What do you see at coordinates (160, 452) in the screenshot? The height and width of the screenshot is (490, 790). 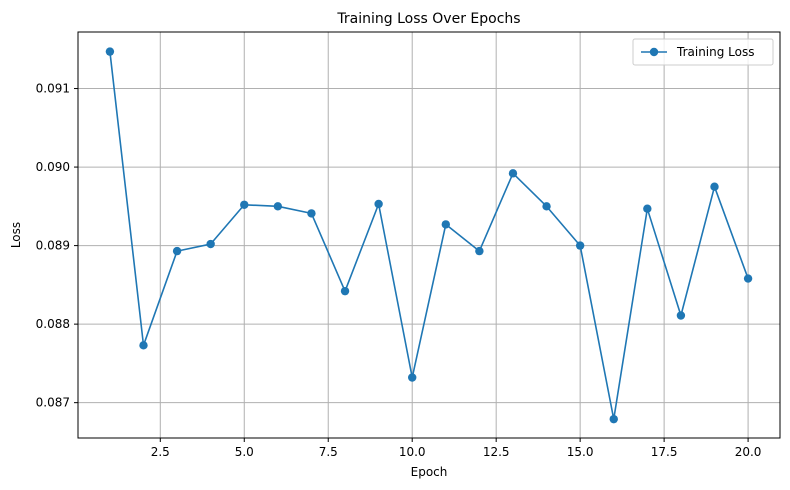 I see `x-tick-label: 2.5` at bounding box center [160, 452].